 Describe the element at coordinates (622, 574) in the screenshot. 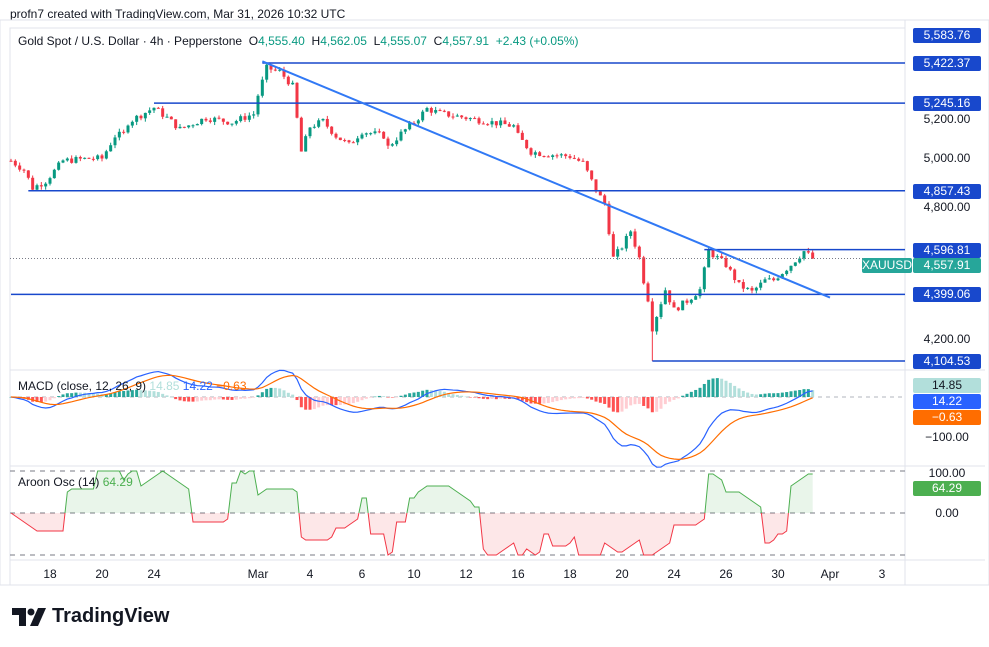

I see `time-tick-label: 20` at that location.